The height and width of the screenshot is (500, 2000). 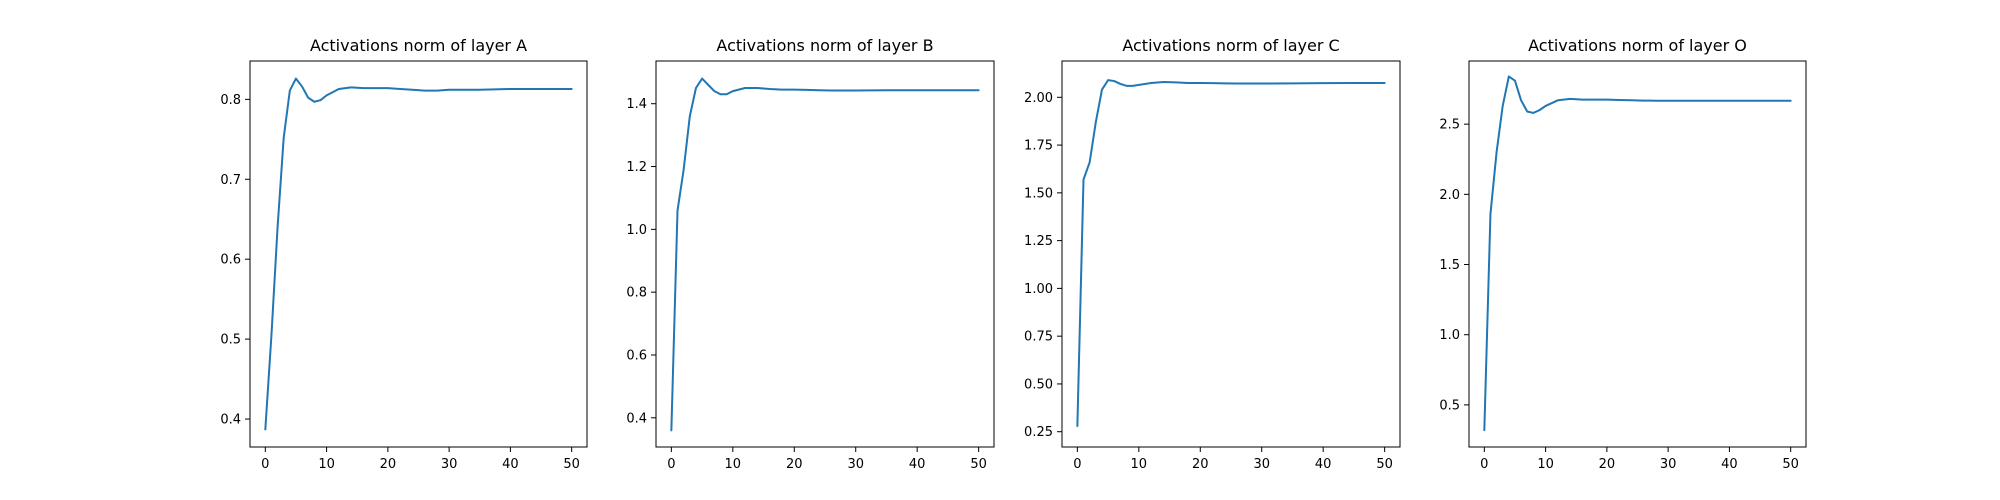 What do you see at coordinates (1668, 464) in the screenshot?
I see `x-tick-label-layer-o: 30` at bounding box center [1668, 464].